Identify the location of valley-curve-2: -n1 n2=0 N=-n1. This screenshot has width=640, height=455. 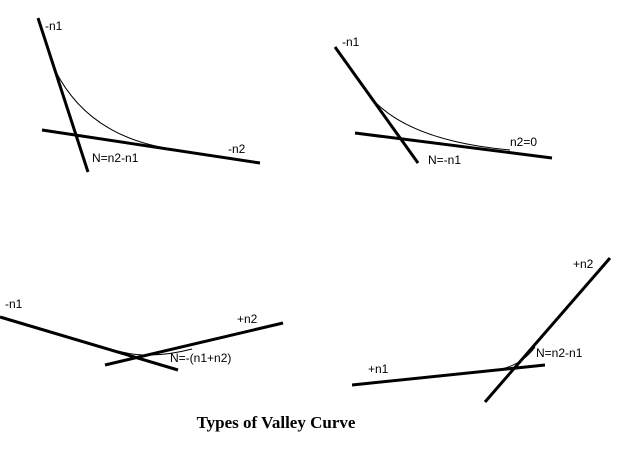
(443, 101).